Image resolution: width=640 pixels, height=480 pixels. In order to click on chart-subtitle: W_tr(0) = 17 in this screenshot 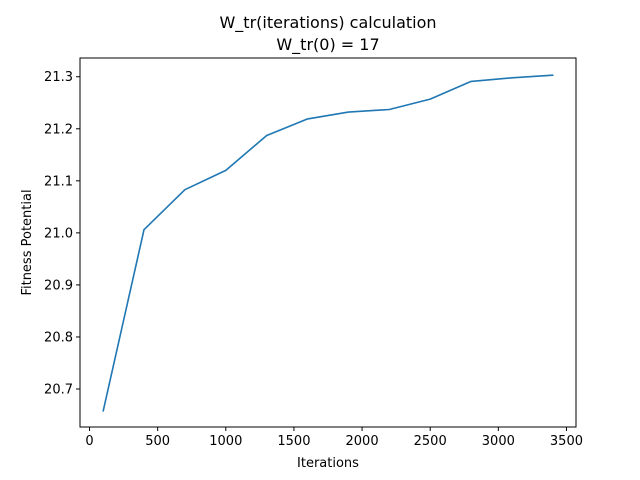, I will do `click(327, 45)`.